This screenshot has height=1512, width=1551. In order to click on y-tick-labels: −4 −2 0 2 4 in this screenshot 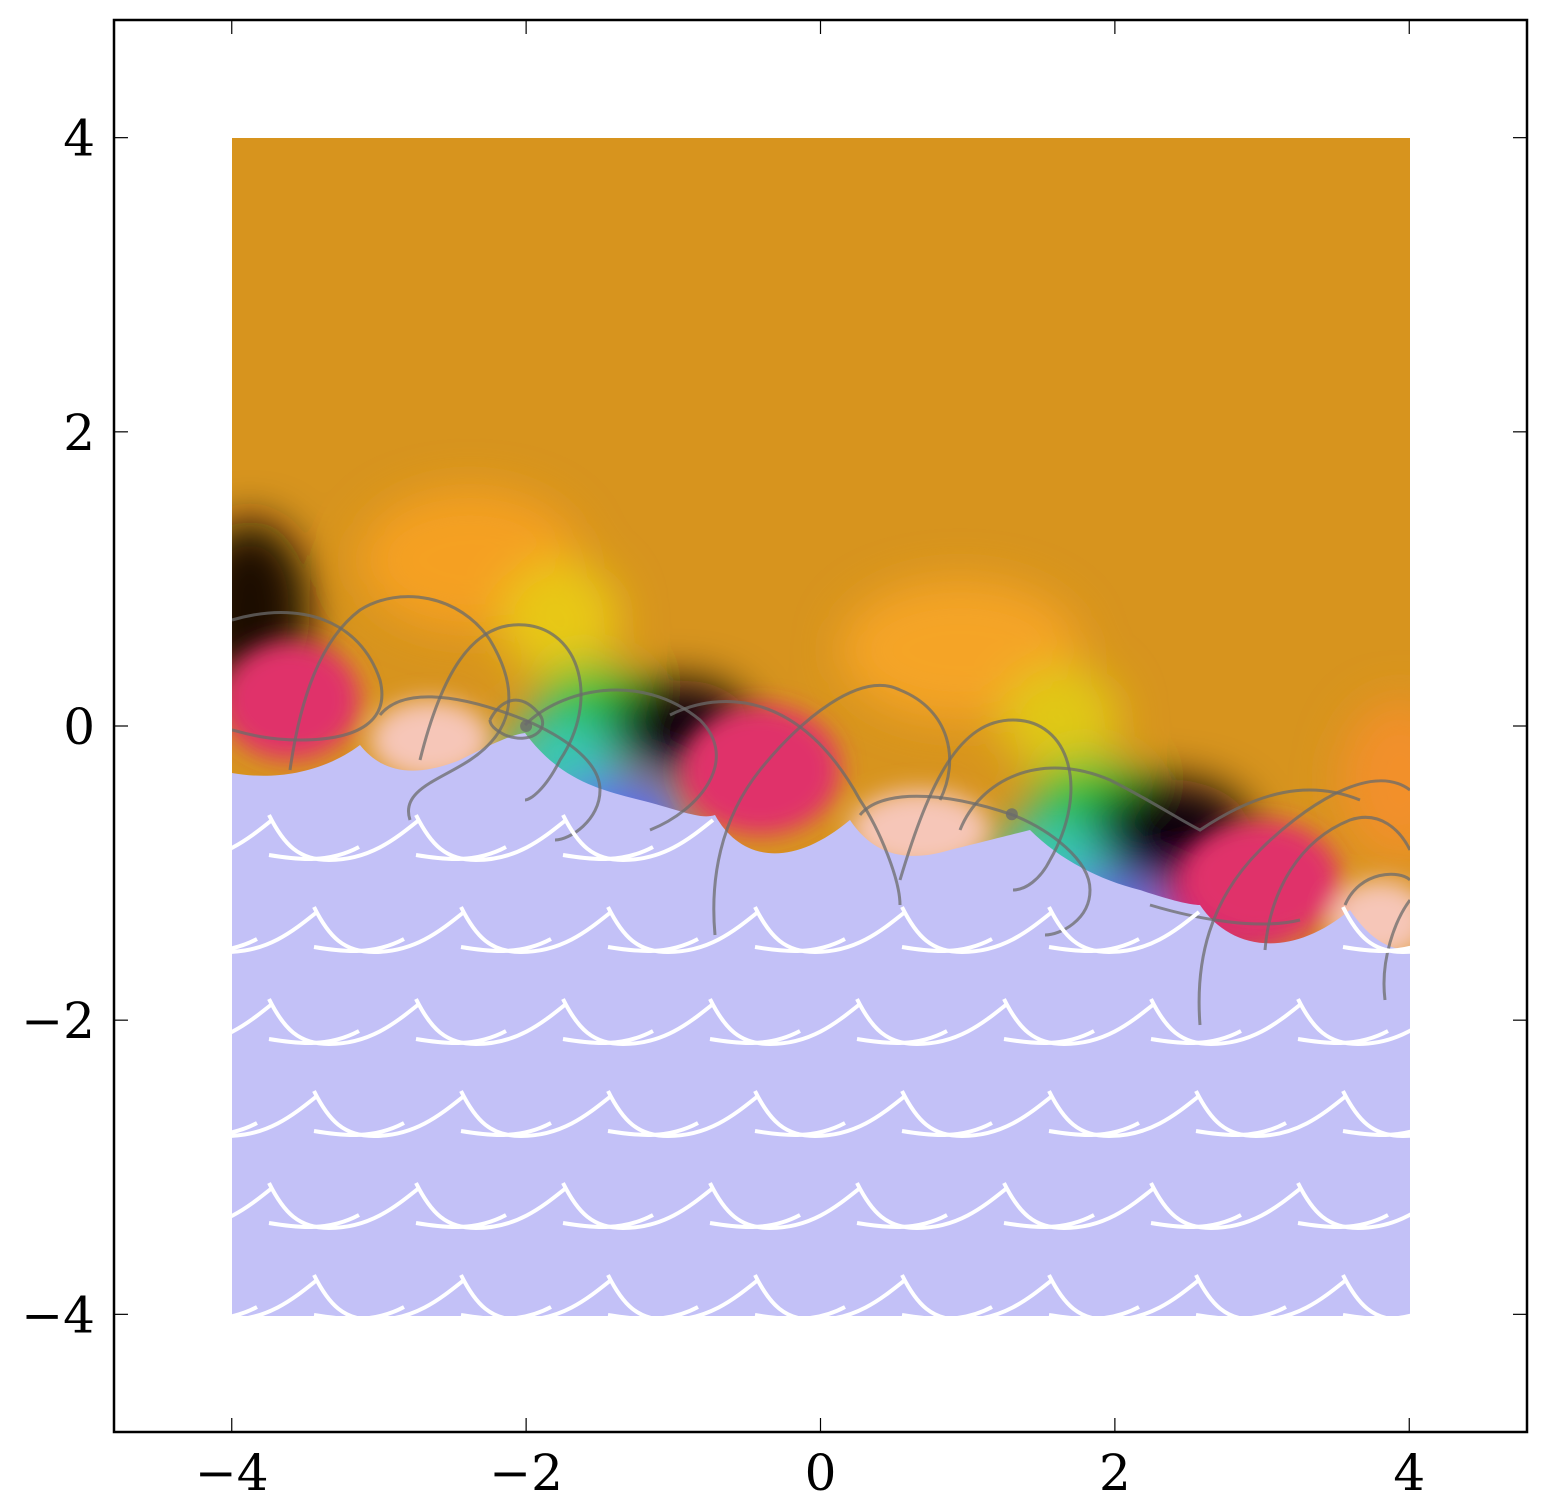, I will do `click(58, 727)`.